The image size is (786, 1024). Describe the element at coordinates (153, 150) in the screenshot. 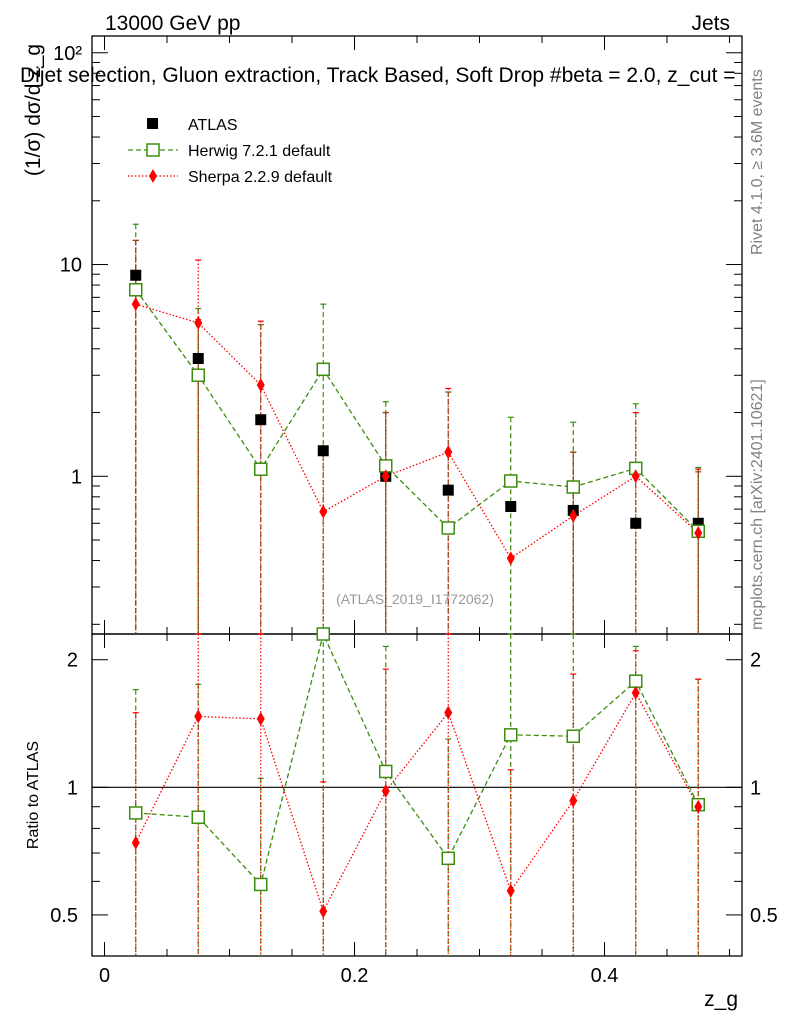

I see `legend-marker-herwig` at that location.